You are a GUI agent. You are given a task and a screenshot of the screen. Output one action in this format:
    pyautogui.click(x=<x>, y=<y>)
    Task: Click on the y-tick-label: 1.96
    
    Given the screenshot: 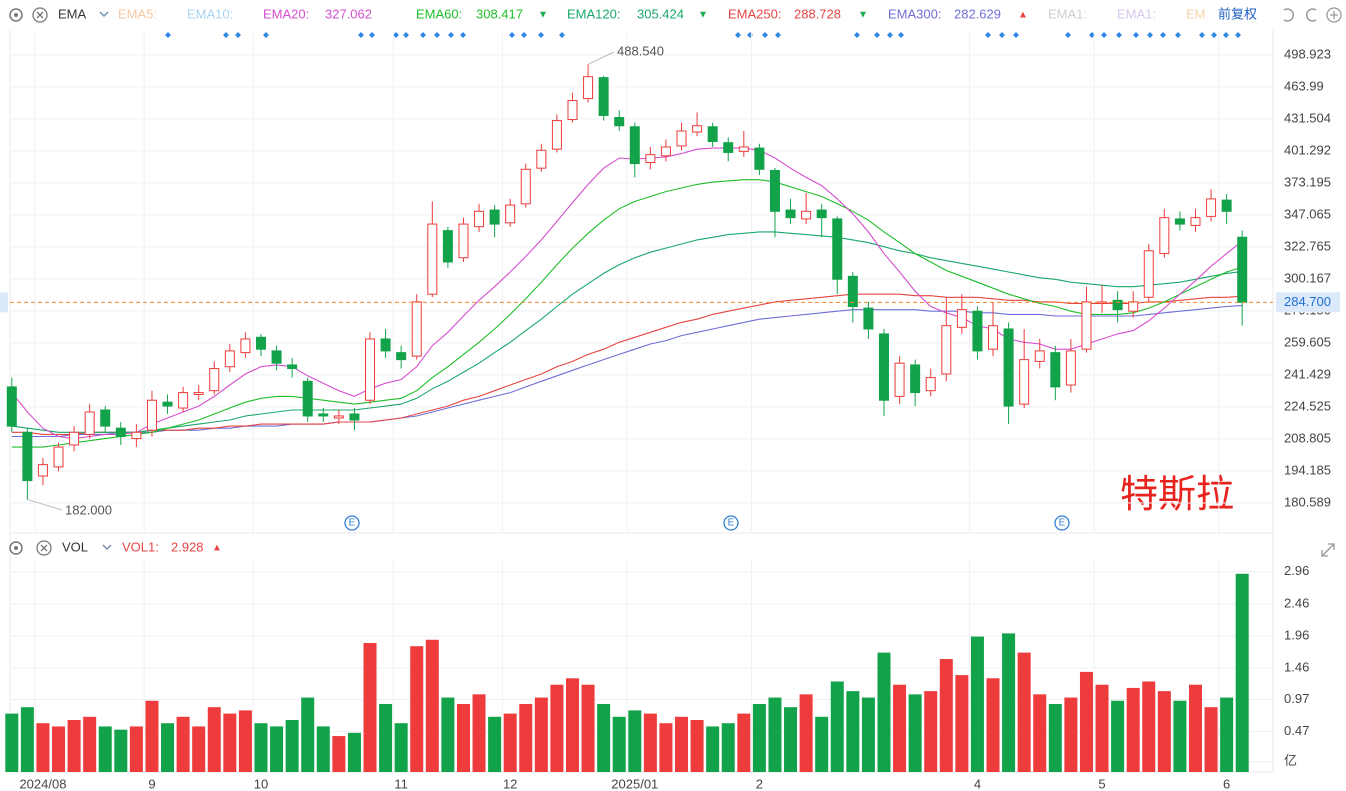 What is the action you would take?
    pyautogui.click(x=1296, y=634)
    